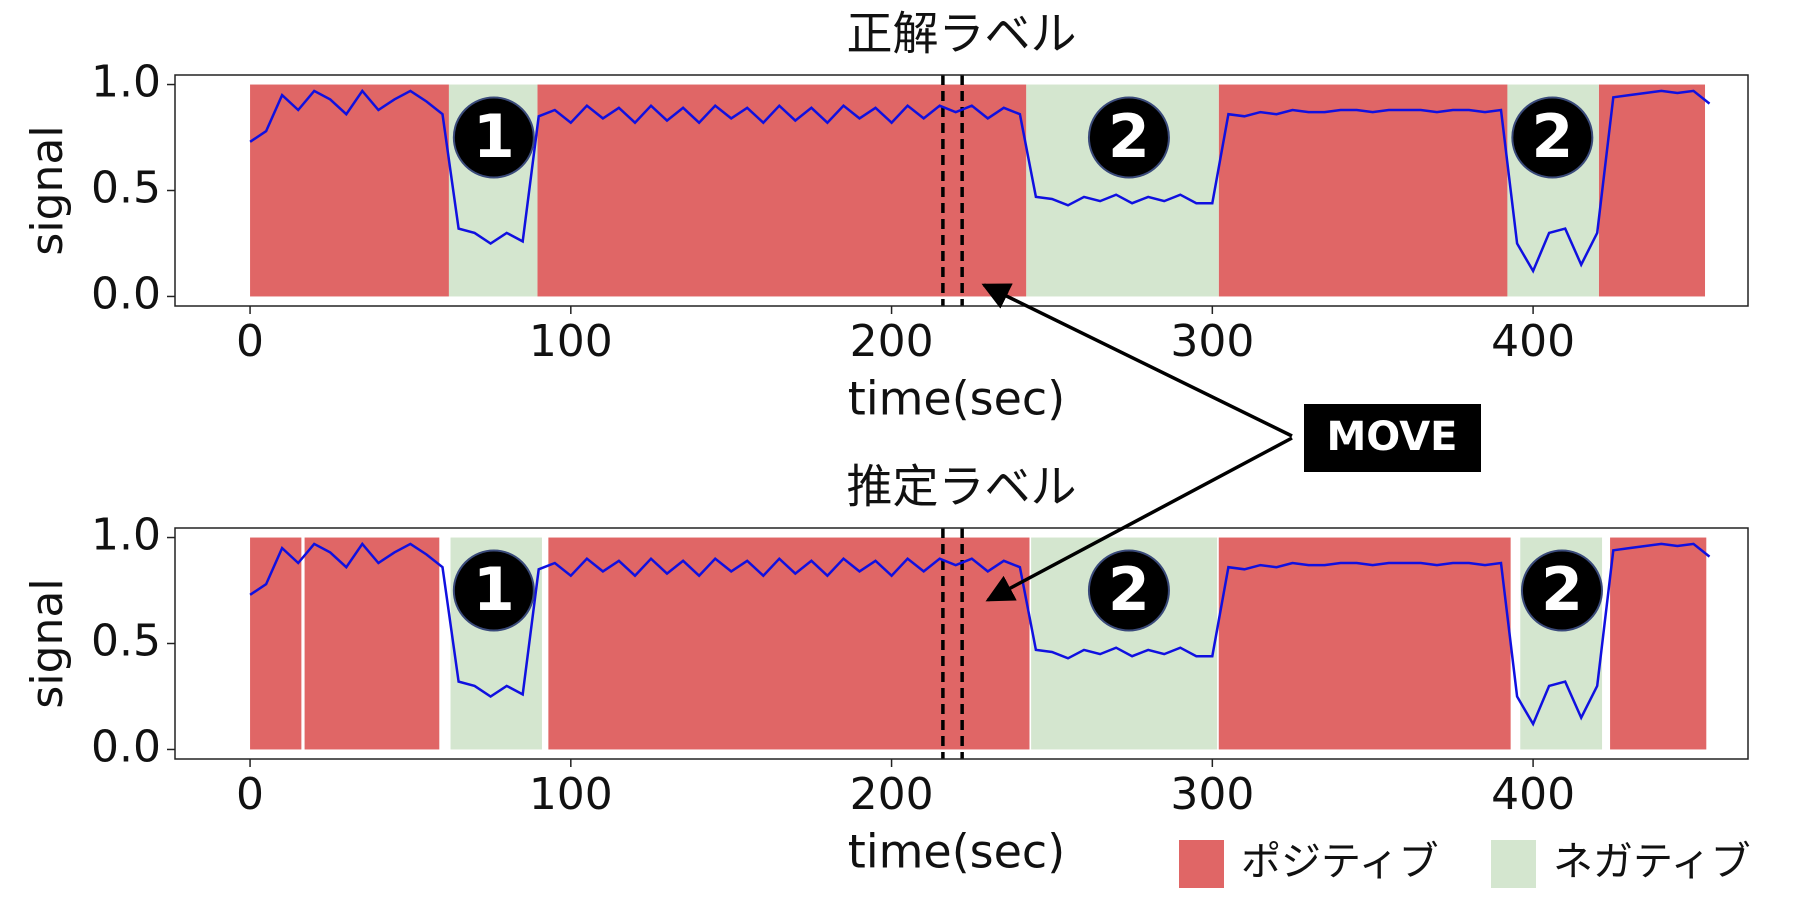 Image resolution: width=1800 pixels, height=910 pixels. I want to click on move-box, so click(1392, 438).